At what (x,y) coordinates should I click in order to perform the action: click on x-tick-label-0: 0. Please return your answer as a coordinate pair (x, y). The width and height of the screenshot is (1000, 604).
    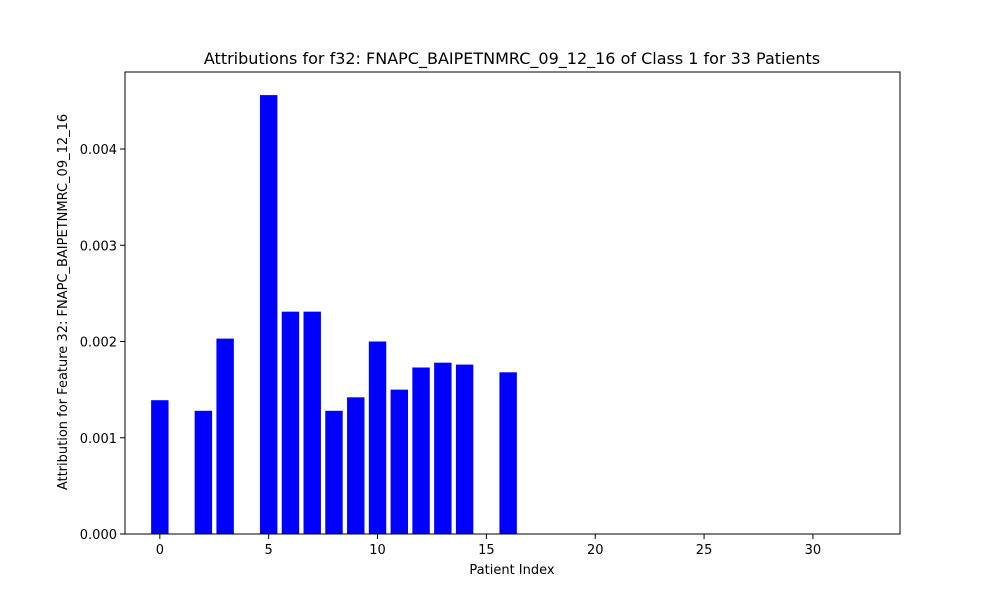
    Looking at the image, I should click on (160, 550).